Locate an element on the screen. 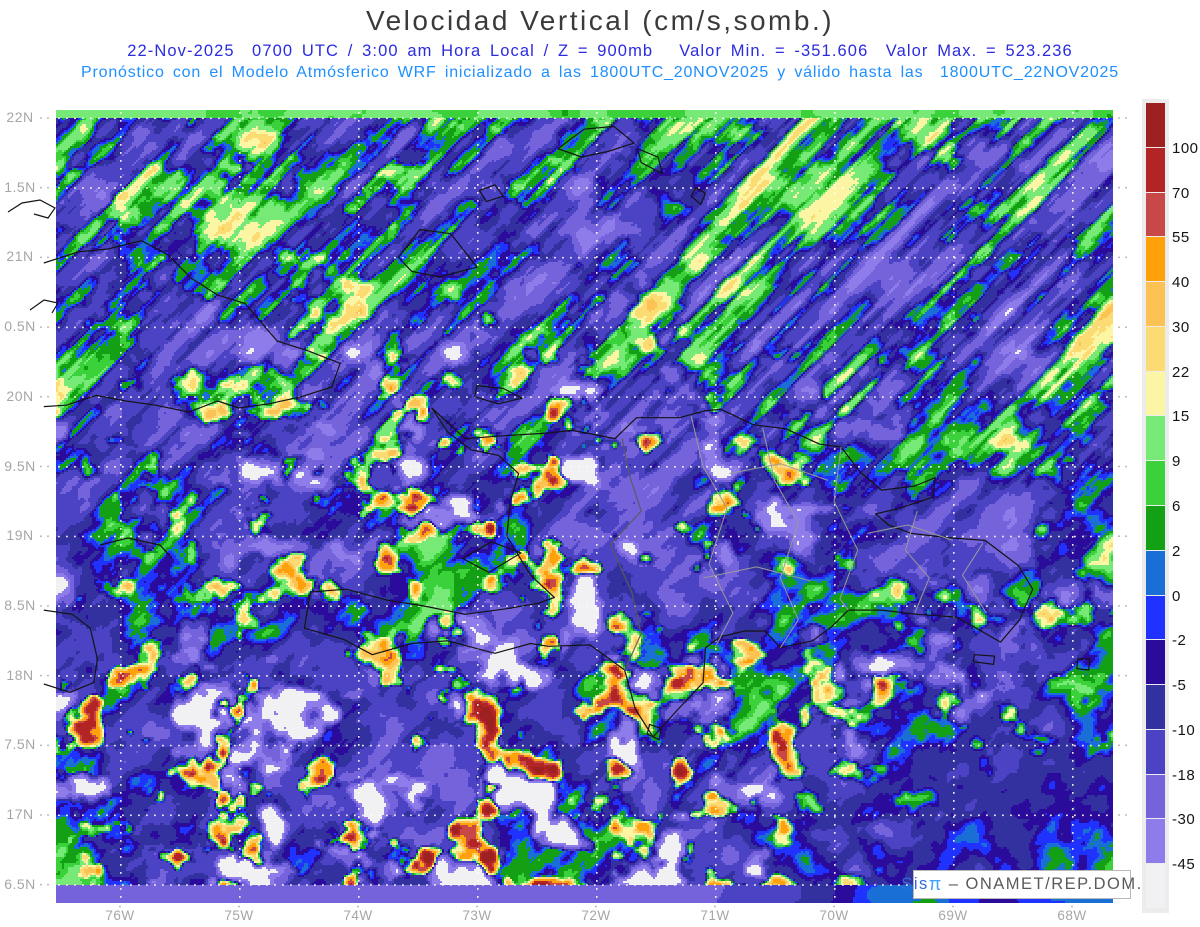 This screenshot has height=927, width=1200. colorbar-tick-label: 55 is located at coordinates (1181, 238).